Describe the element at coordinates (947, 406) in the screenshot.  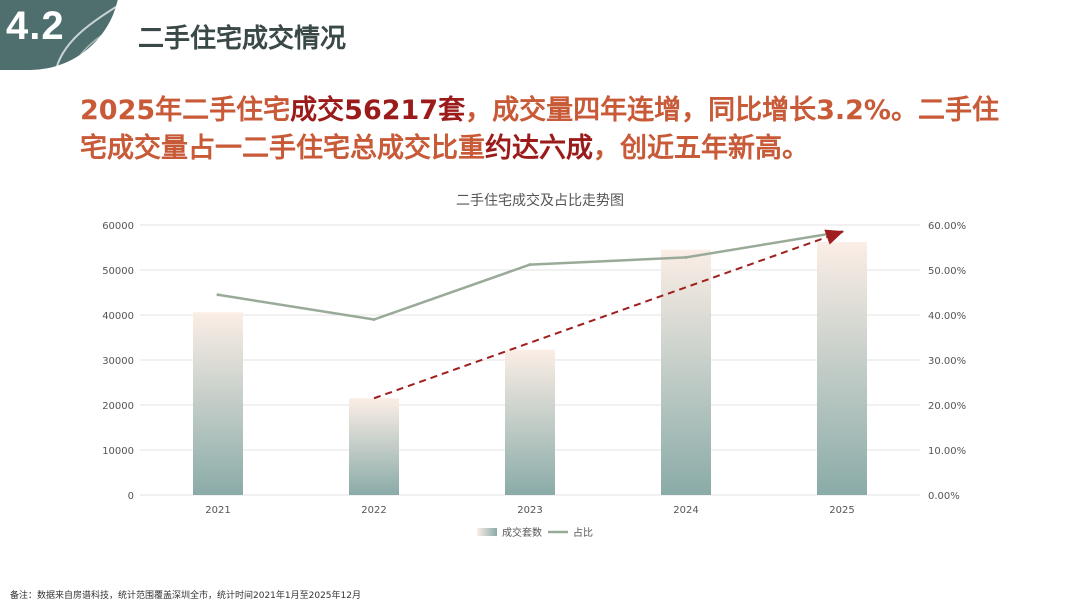
I see `y-right-tick-label: 20.00%` at that location.